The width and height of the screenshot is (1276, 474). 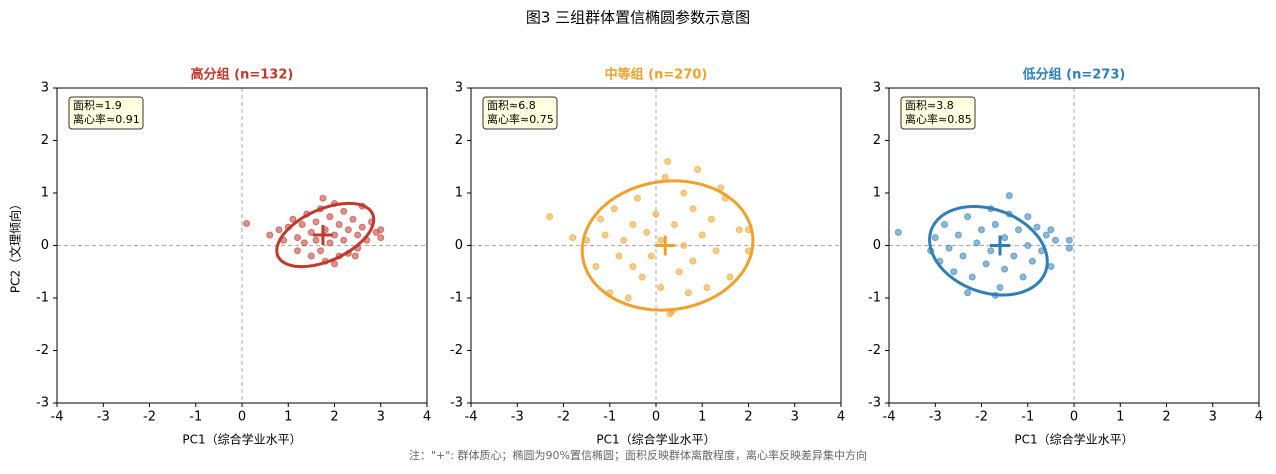 What do you see at coordinates (242, 75) in the screenshot?
I see `panel-title: 高分组 (n=132)` at bounding box center [242, 75].